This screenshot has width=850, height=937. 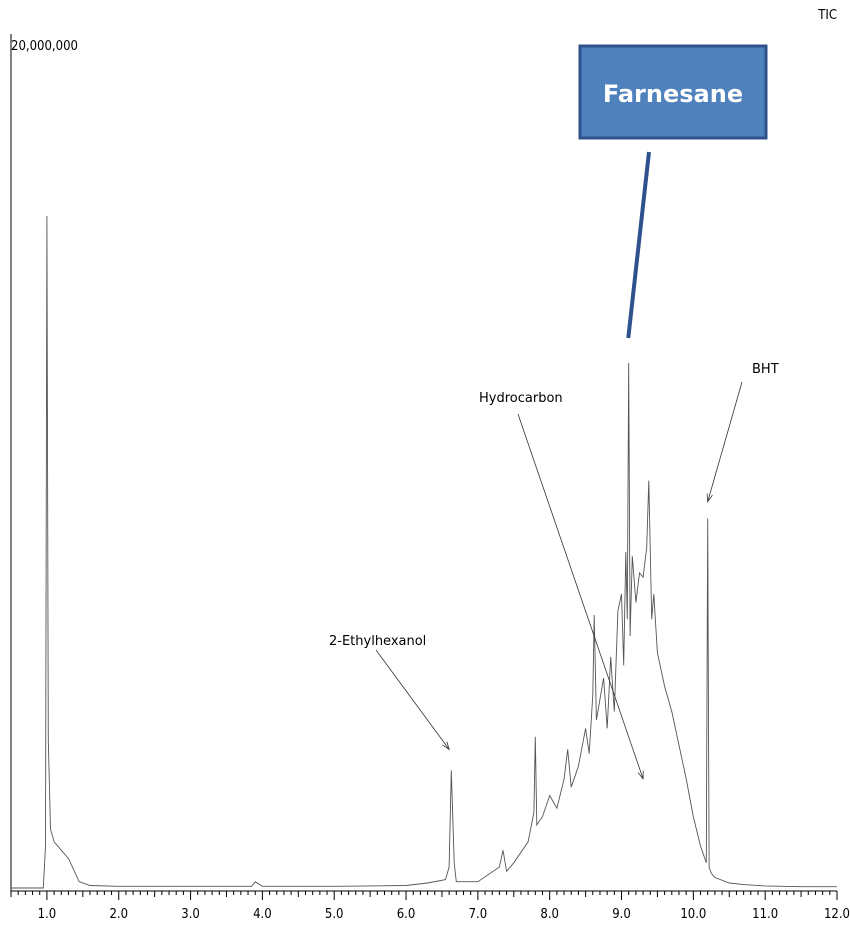 What do you see at coordinates (638, 245) in the screenshot?
I see `callout-pointer` at bounding box center [638, 245].